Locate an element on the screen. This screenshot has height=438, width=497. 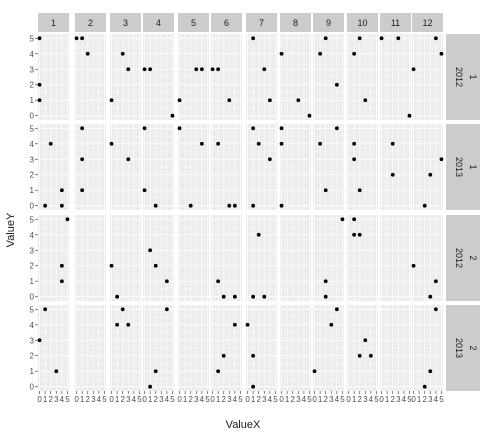
y-tick-label: 2 is located at coordinates (32, 266).